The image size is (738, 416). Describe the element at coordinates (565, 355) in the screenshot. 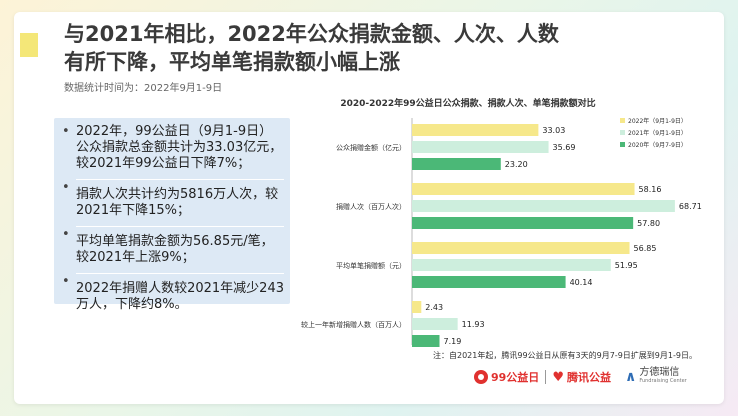

I see `chart-note: 注：自2021年起，腾讯99公益日从原有3天的9月7-9日扩展到9月1-9日。` at that location.